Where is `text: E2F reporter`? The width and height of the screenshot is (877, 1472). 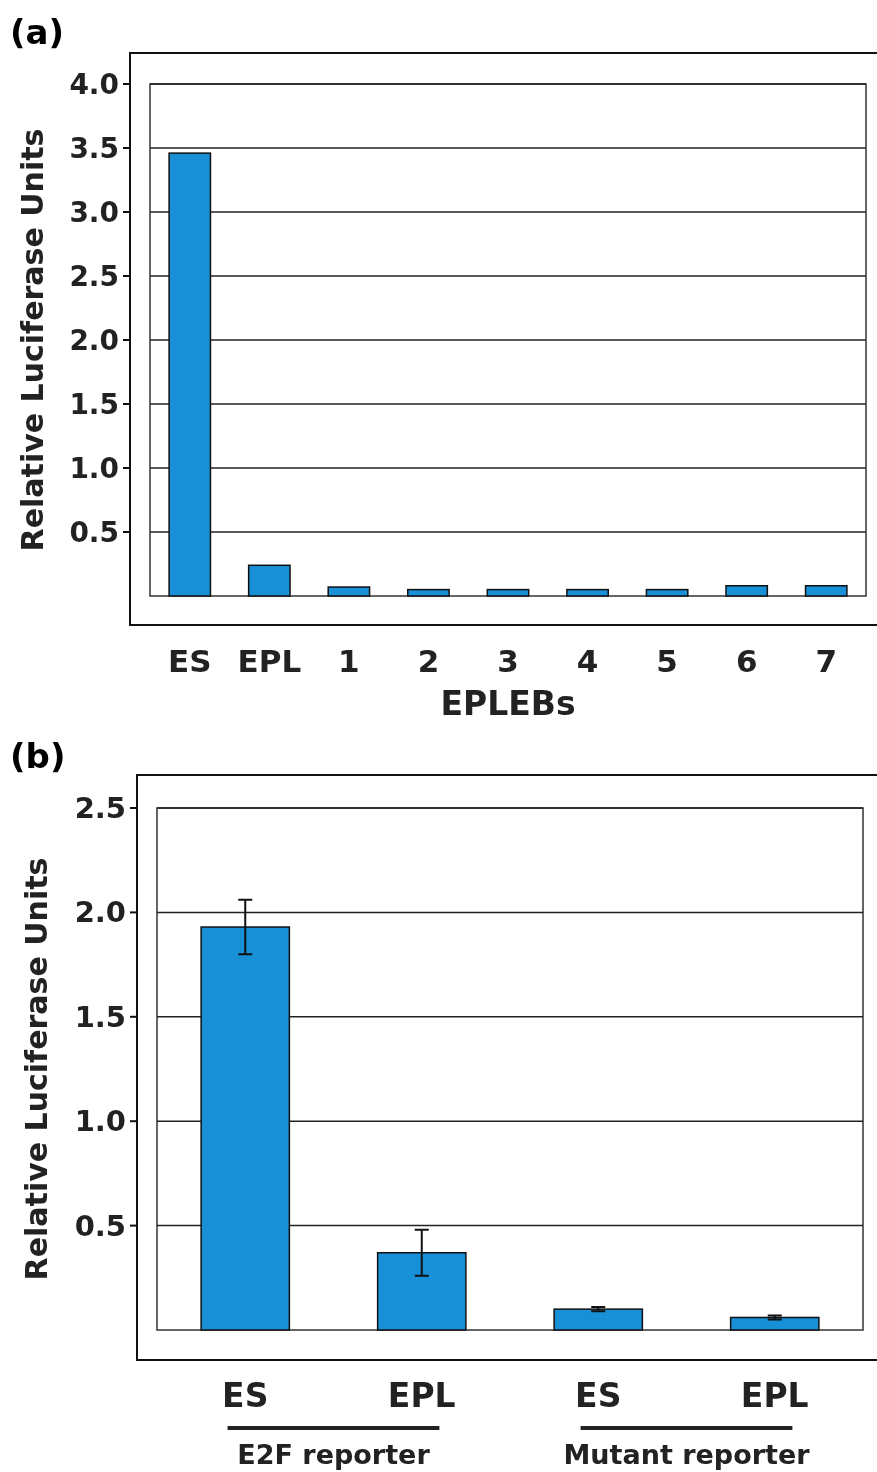
text: E2F reporter is located at coordinates (334, 1454).